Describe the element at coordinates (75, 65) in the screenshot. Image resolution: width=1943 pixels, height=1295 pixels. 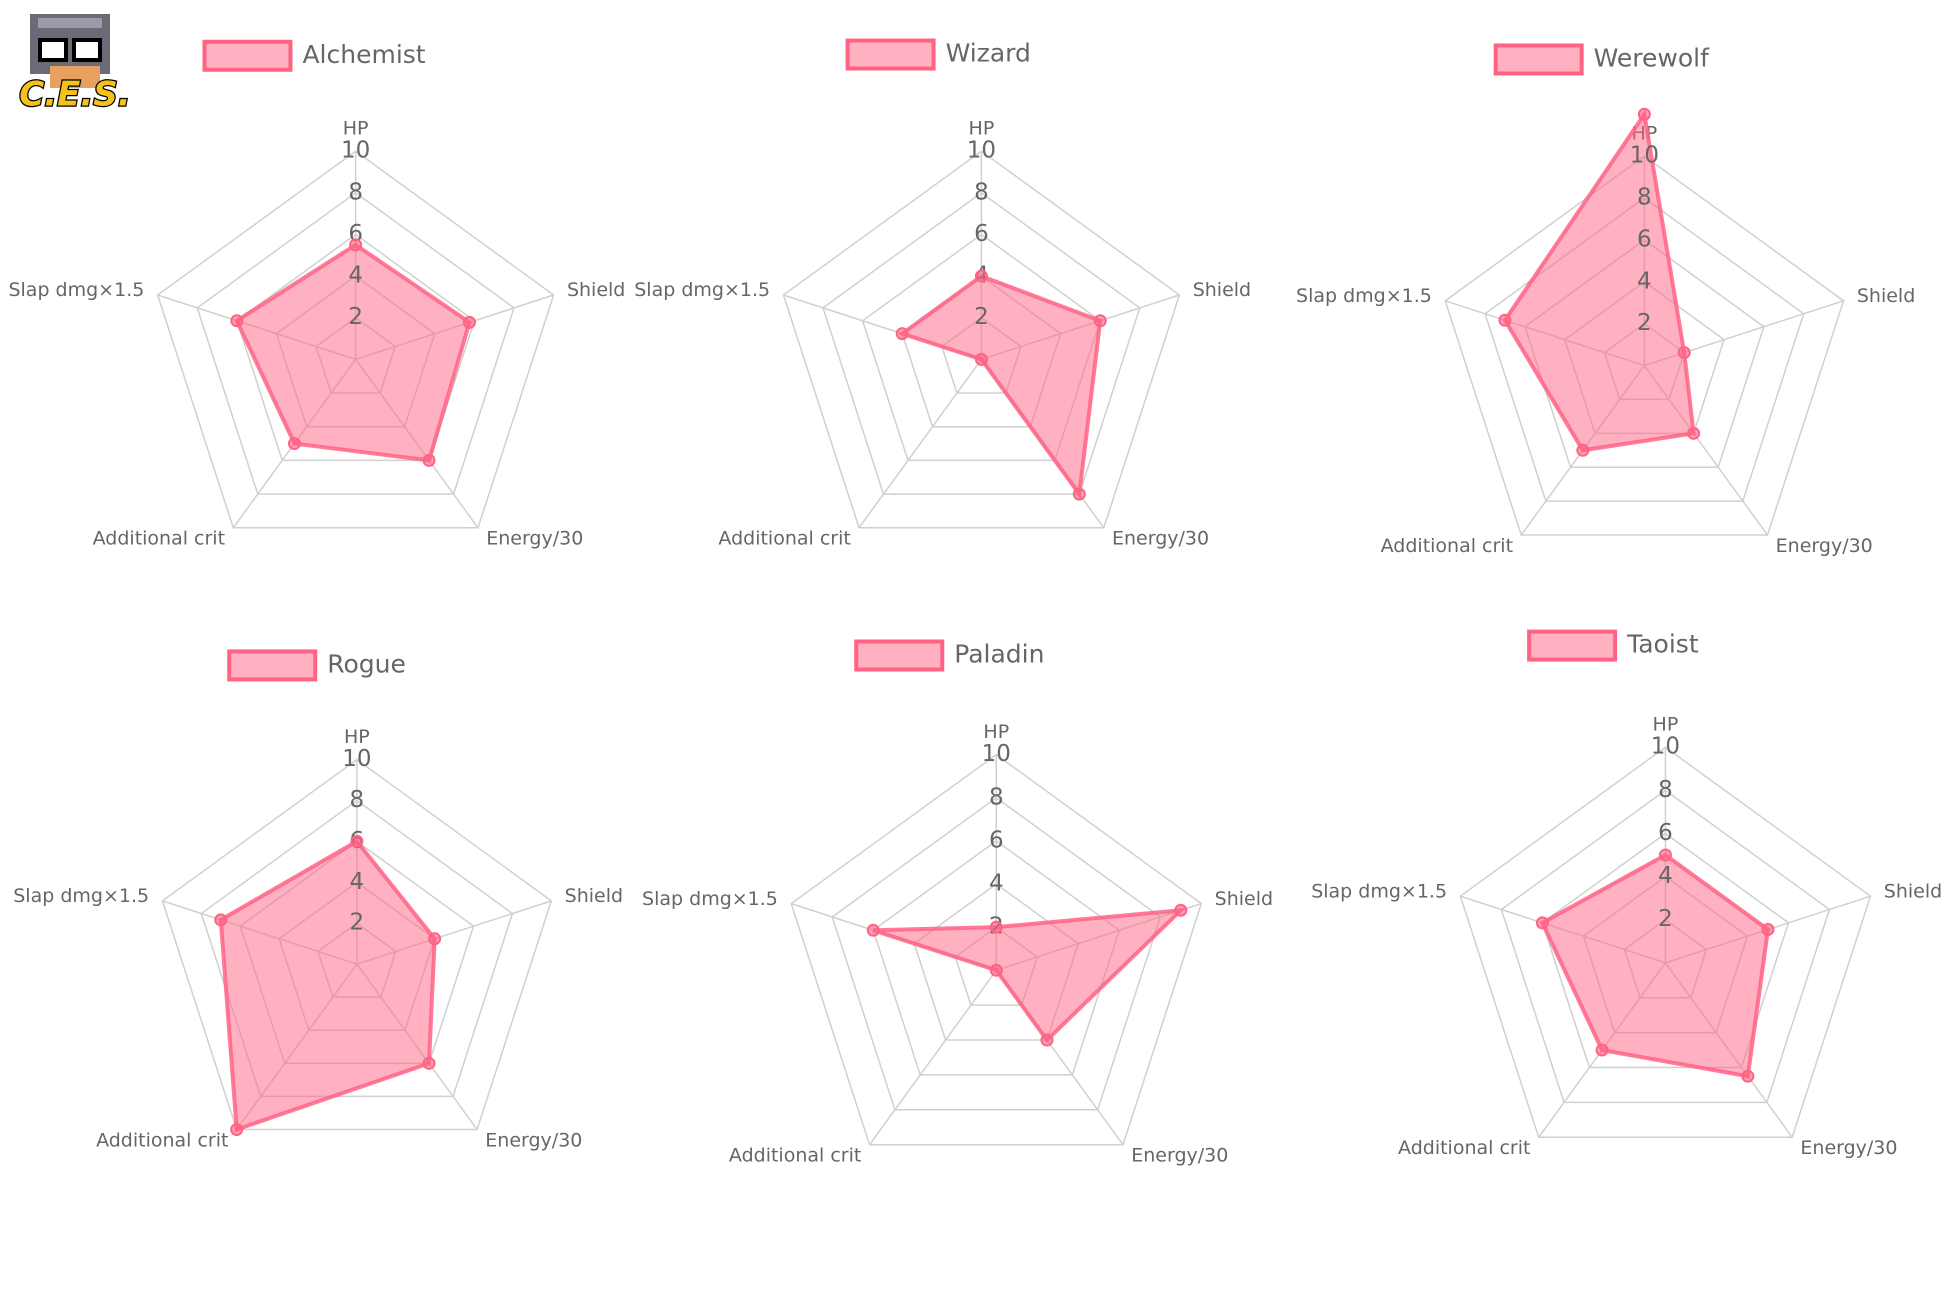
I see `logo: C.E.S.` at that location.